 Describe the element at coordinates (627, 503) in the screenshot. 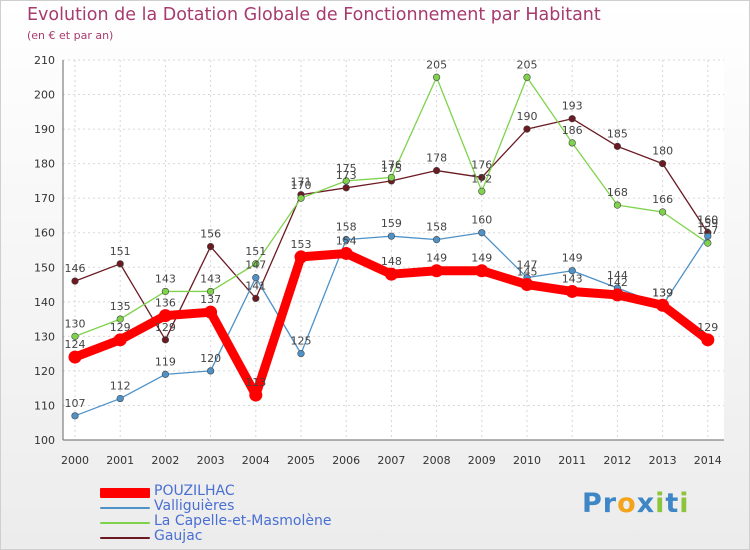

I see `logo-letter: o` at that location.